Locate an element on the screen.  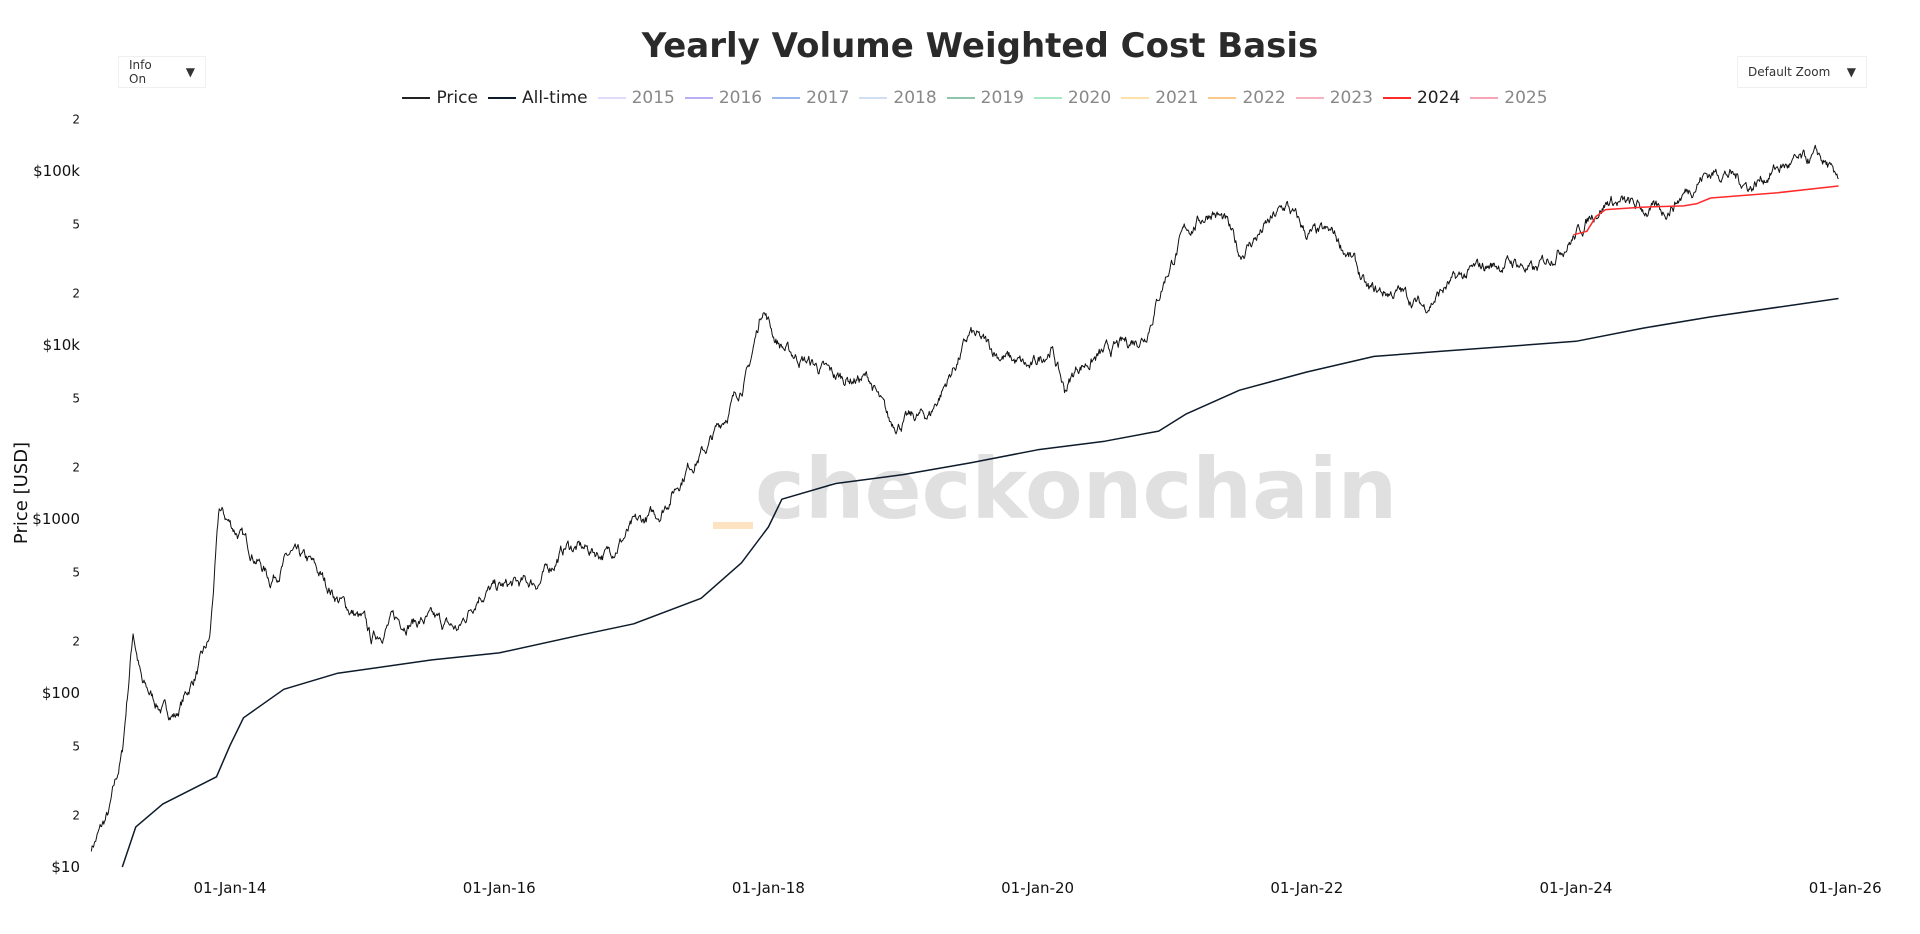
legend-label: 2023 is located at coordinates (1351, 98).